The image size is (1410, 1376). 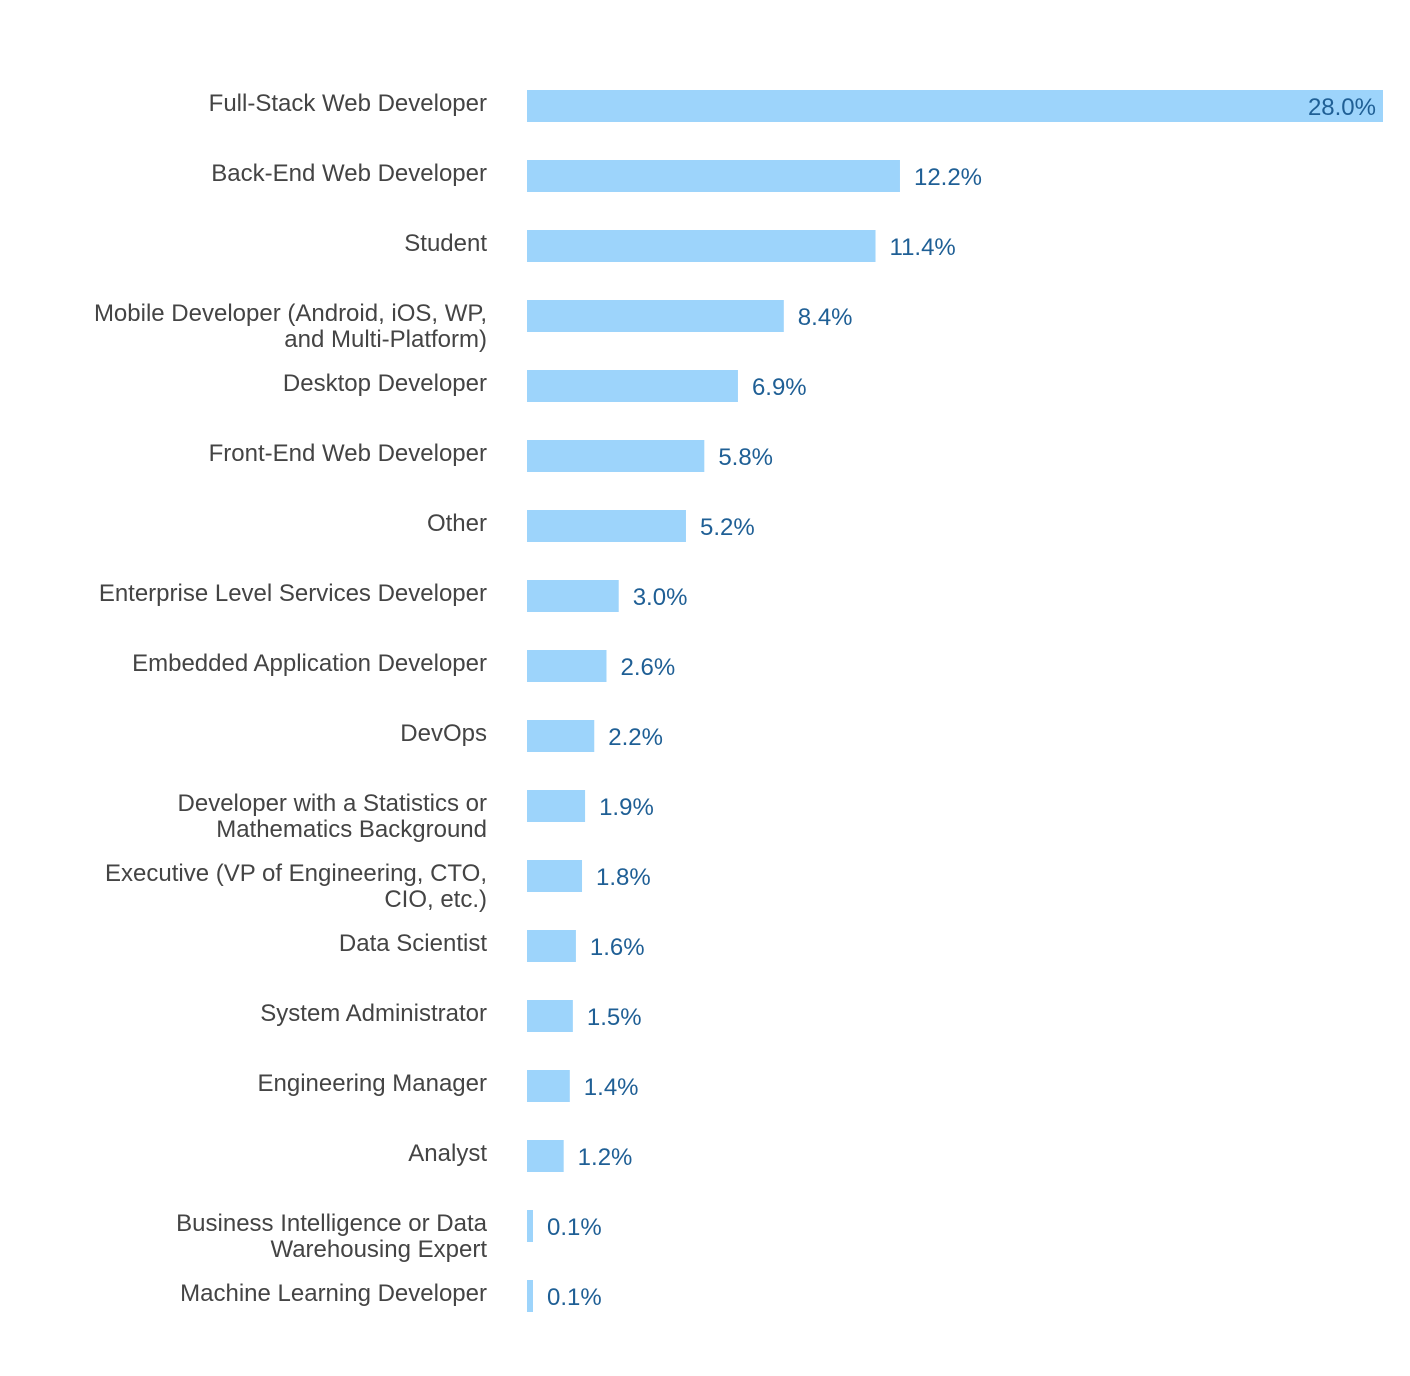 What do you see at coordinates (647, 667) in the screenshot?
I see `value-label: 2.6%` at bounding box center [647, 667].